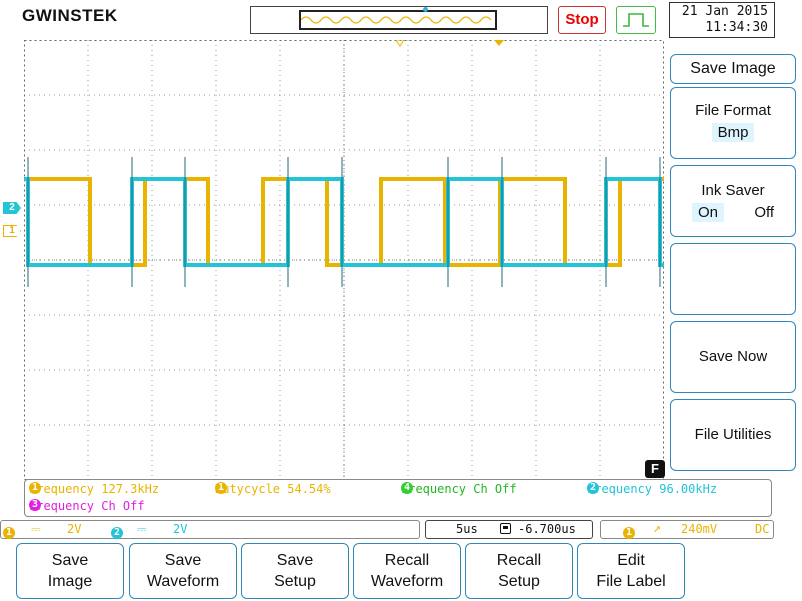 The width and height of the screenshot is (802, 601). I want to click on function-badge: F, so click(655, 469).